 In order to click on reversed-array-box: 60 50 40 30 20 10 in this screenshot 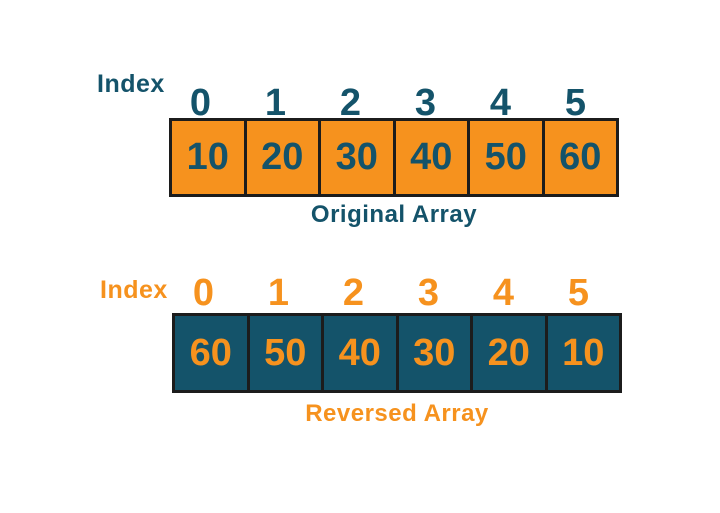, I will do `click(397, 353)`.